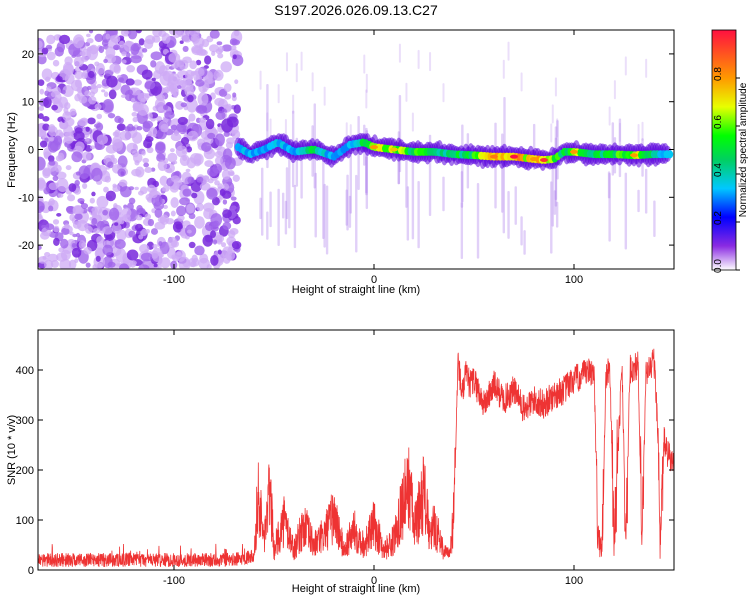  What do you see at coordinates (356, 290) in the screenshot?
I see `spectrogram-xlabel: Height of straight line (km)` at bounding box center [356, 290].